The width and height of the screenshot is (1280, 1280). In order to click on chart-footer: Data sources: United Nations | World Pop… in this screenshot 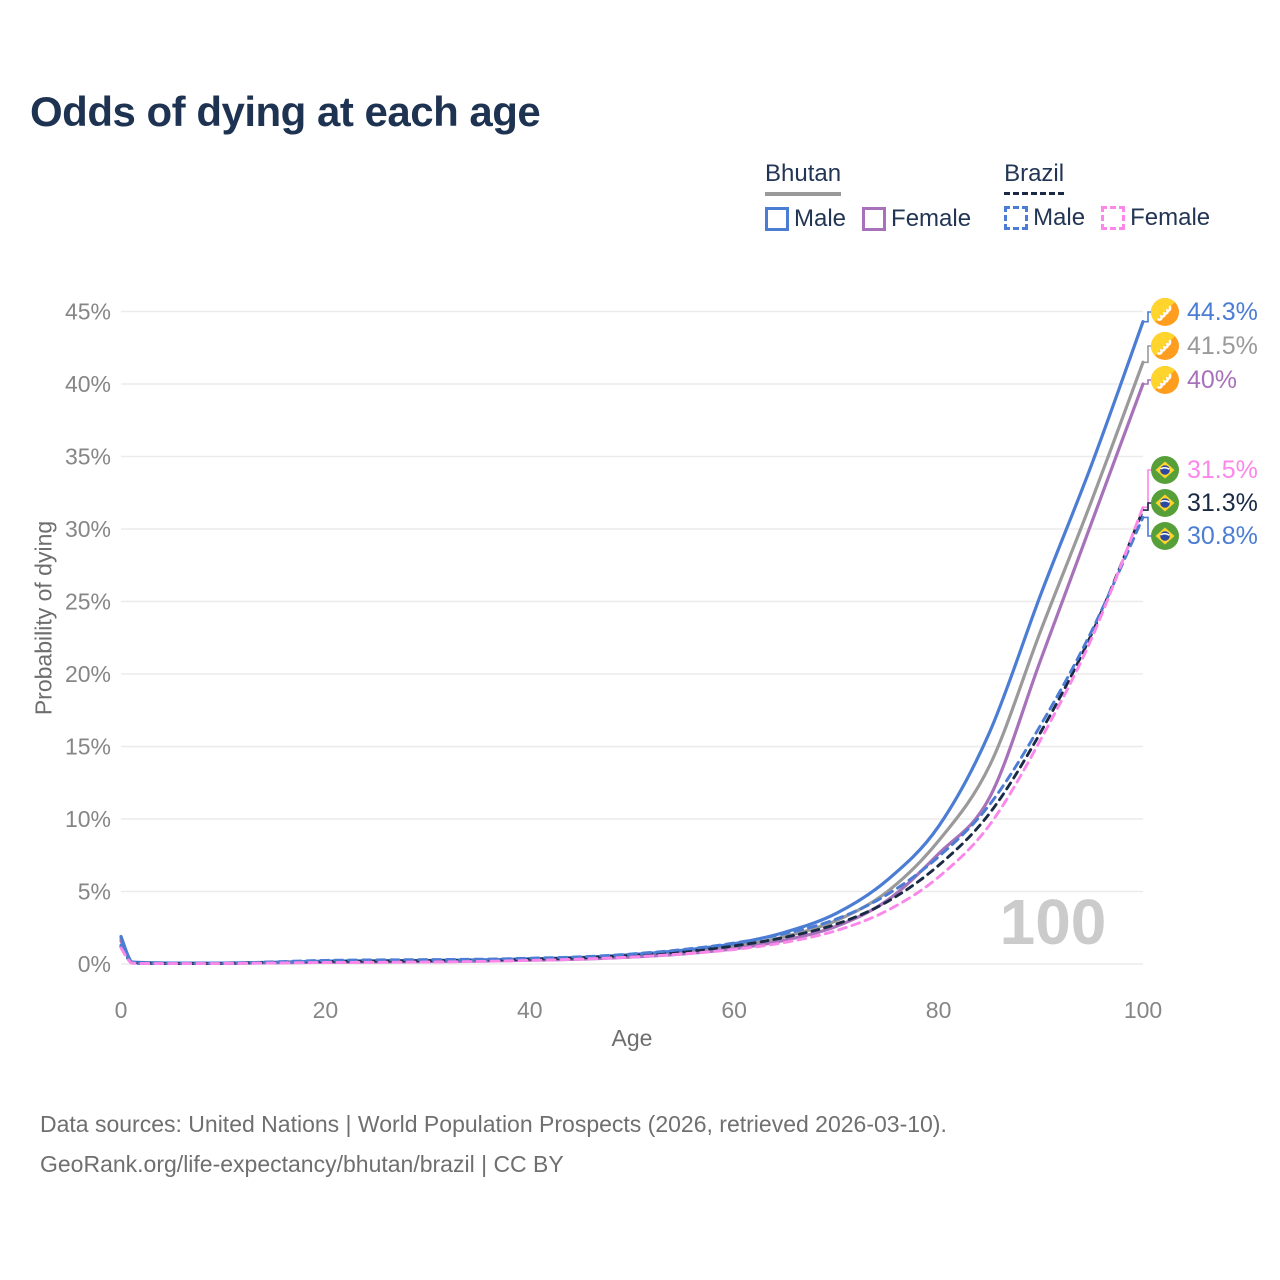, I will do `click(493, 1144)`.